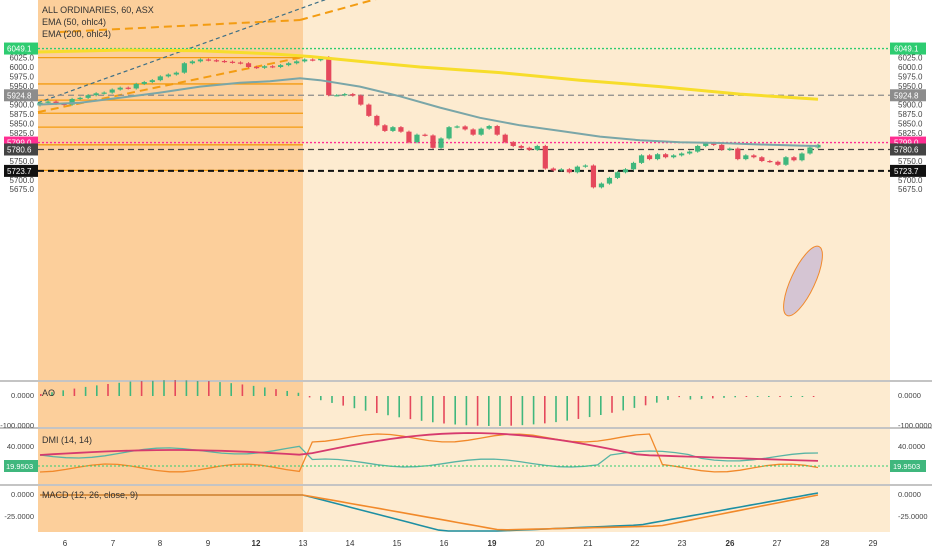 The height and width of the screenshot is (550, 932). I want to click on right-axis-tick: 6000.0, so click(910, 67).